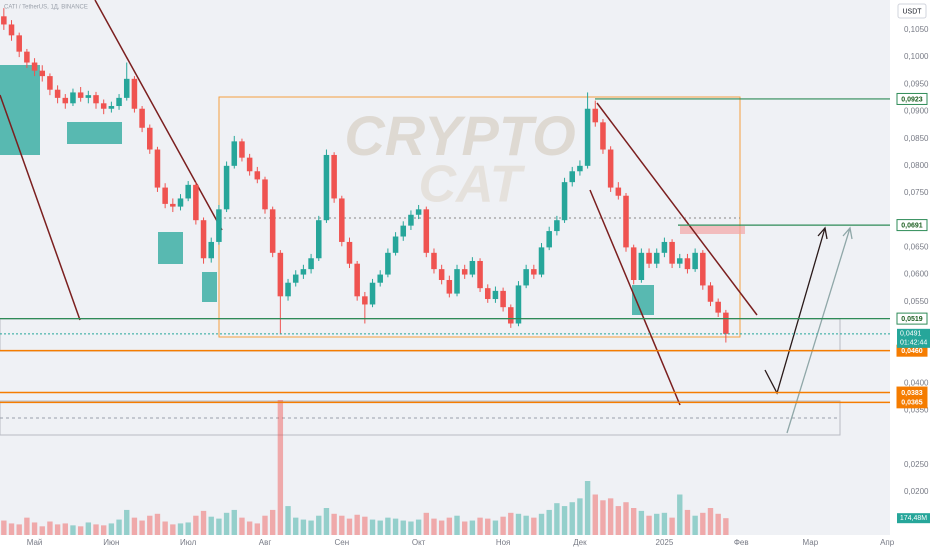  Describe the element at coordinates (913, 338) in the screenshot. I see `last-price-box` at that location.